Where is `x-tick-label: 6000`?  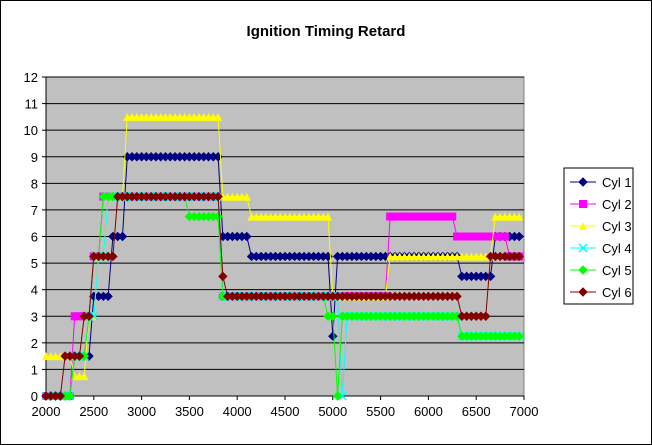 x-tick-label: 6000 is located at coordinates (428, 411).